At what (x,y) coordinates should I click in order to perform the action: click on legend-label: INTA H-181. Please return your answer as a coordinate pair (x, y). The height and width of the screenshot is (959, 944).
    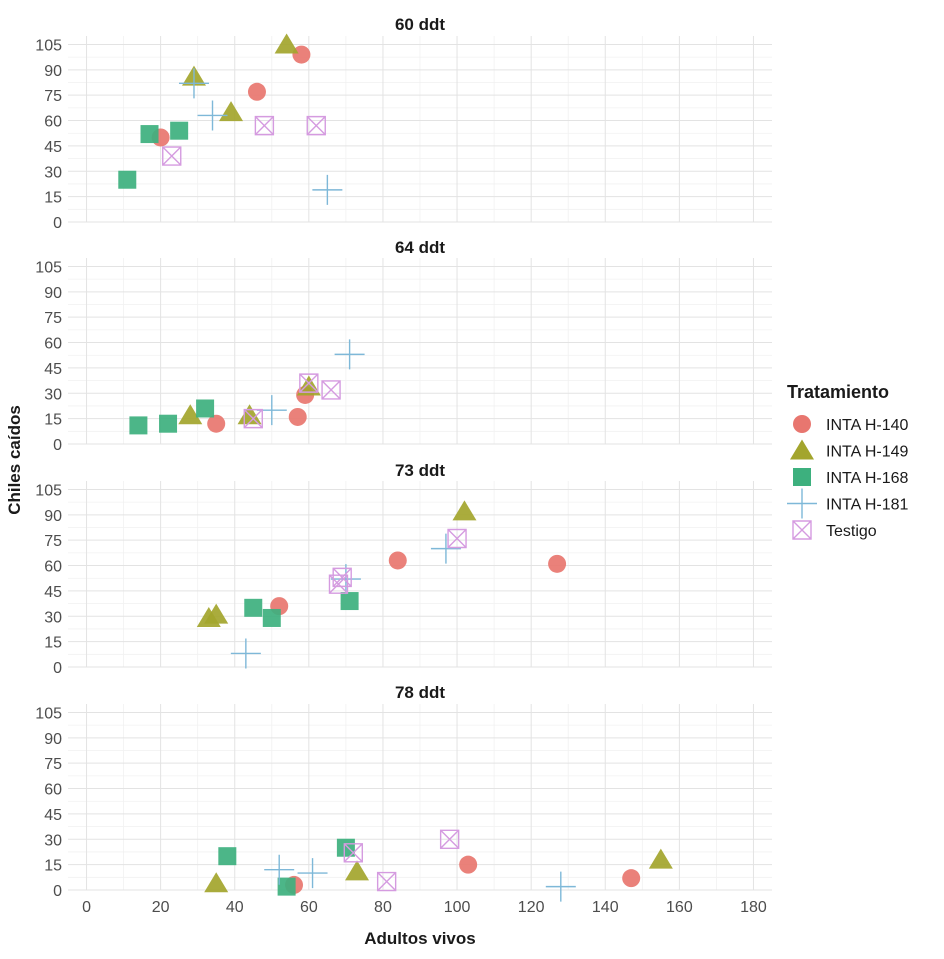
    Looking at the image, I should click on (867, 505).